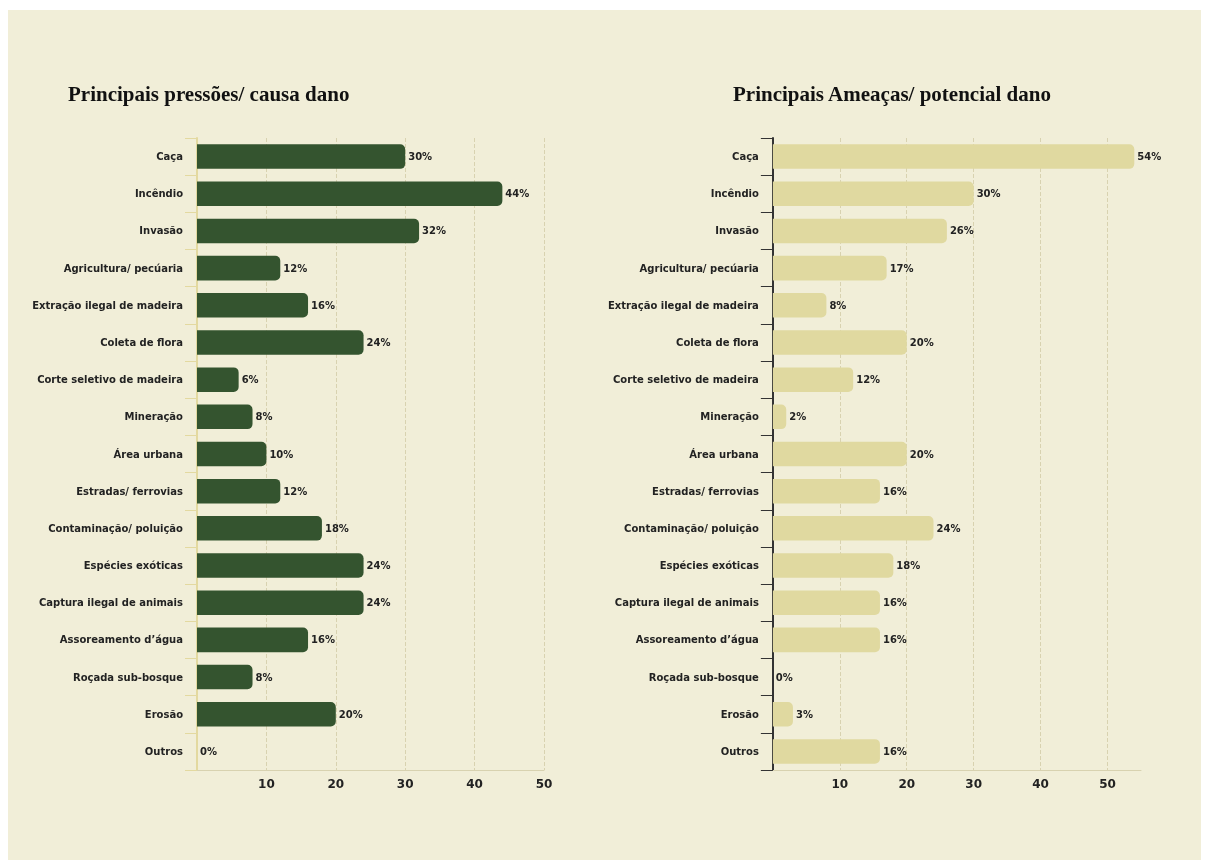 The height and width of the screenshot is (863, 1209). Describe the element at coordinates (159, 194) in the screenshot. I see `y-tick-label: Incêndio` at that location.